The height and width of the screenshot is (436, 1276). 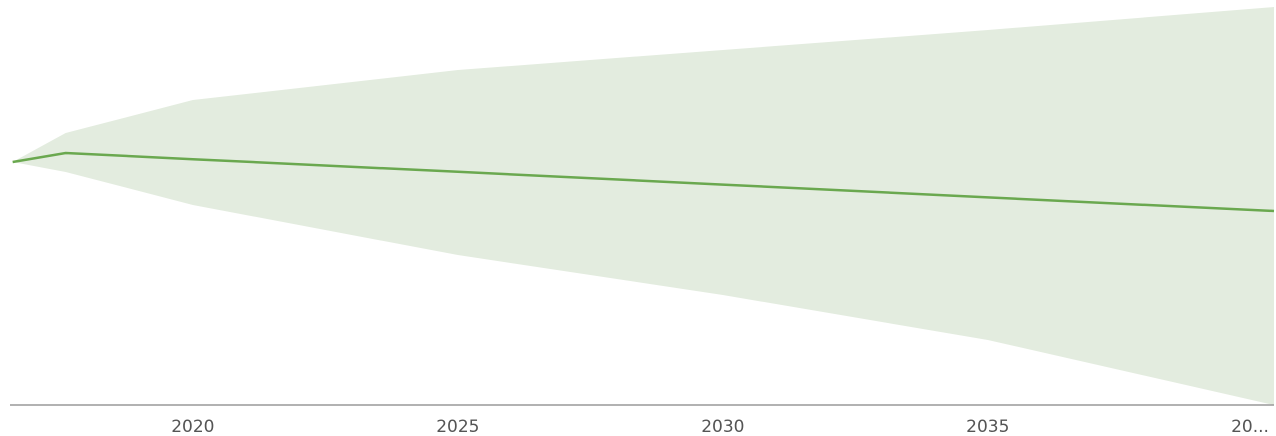 I want to click on x-tick-label: 2030, so click(x=722, y=426).